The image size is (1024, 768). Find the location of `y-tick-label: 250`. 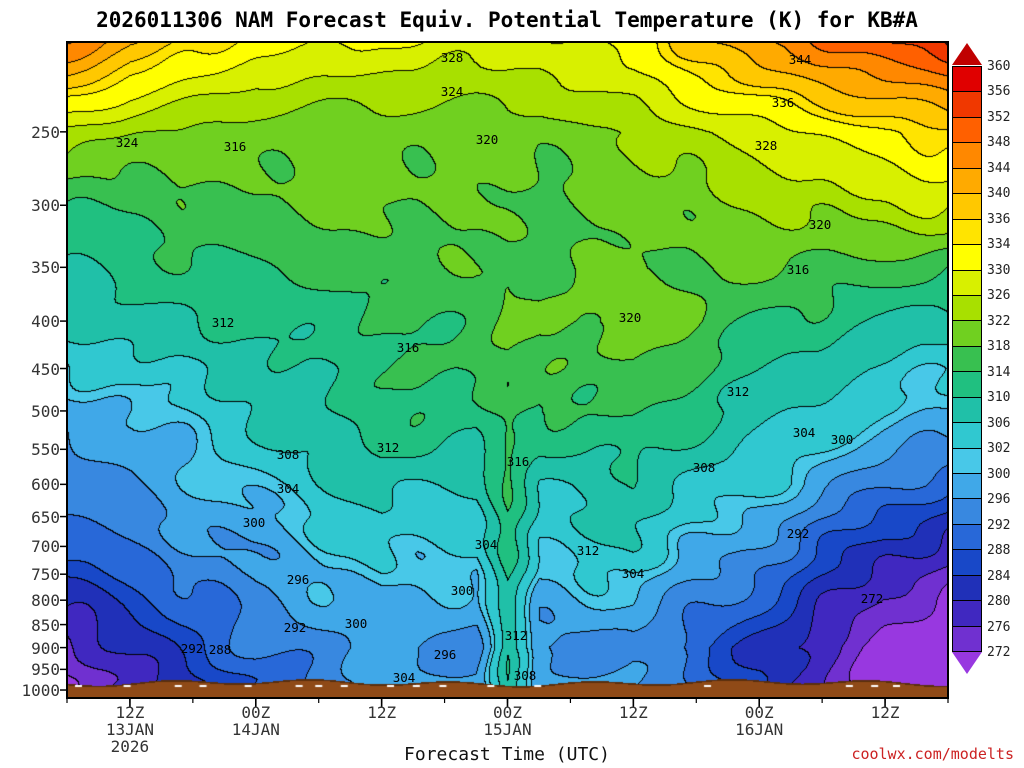

y-tick-label: 250 is located at coordinates (45, 132).